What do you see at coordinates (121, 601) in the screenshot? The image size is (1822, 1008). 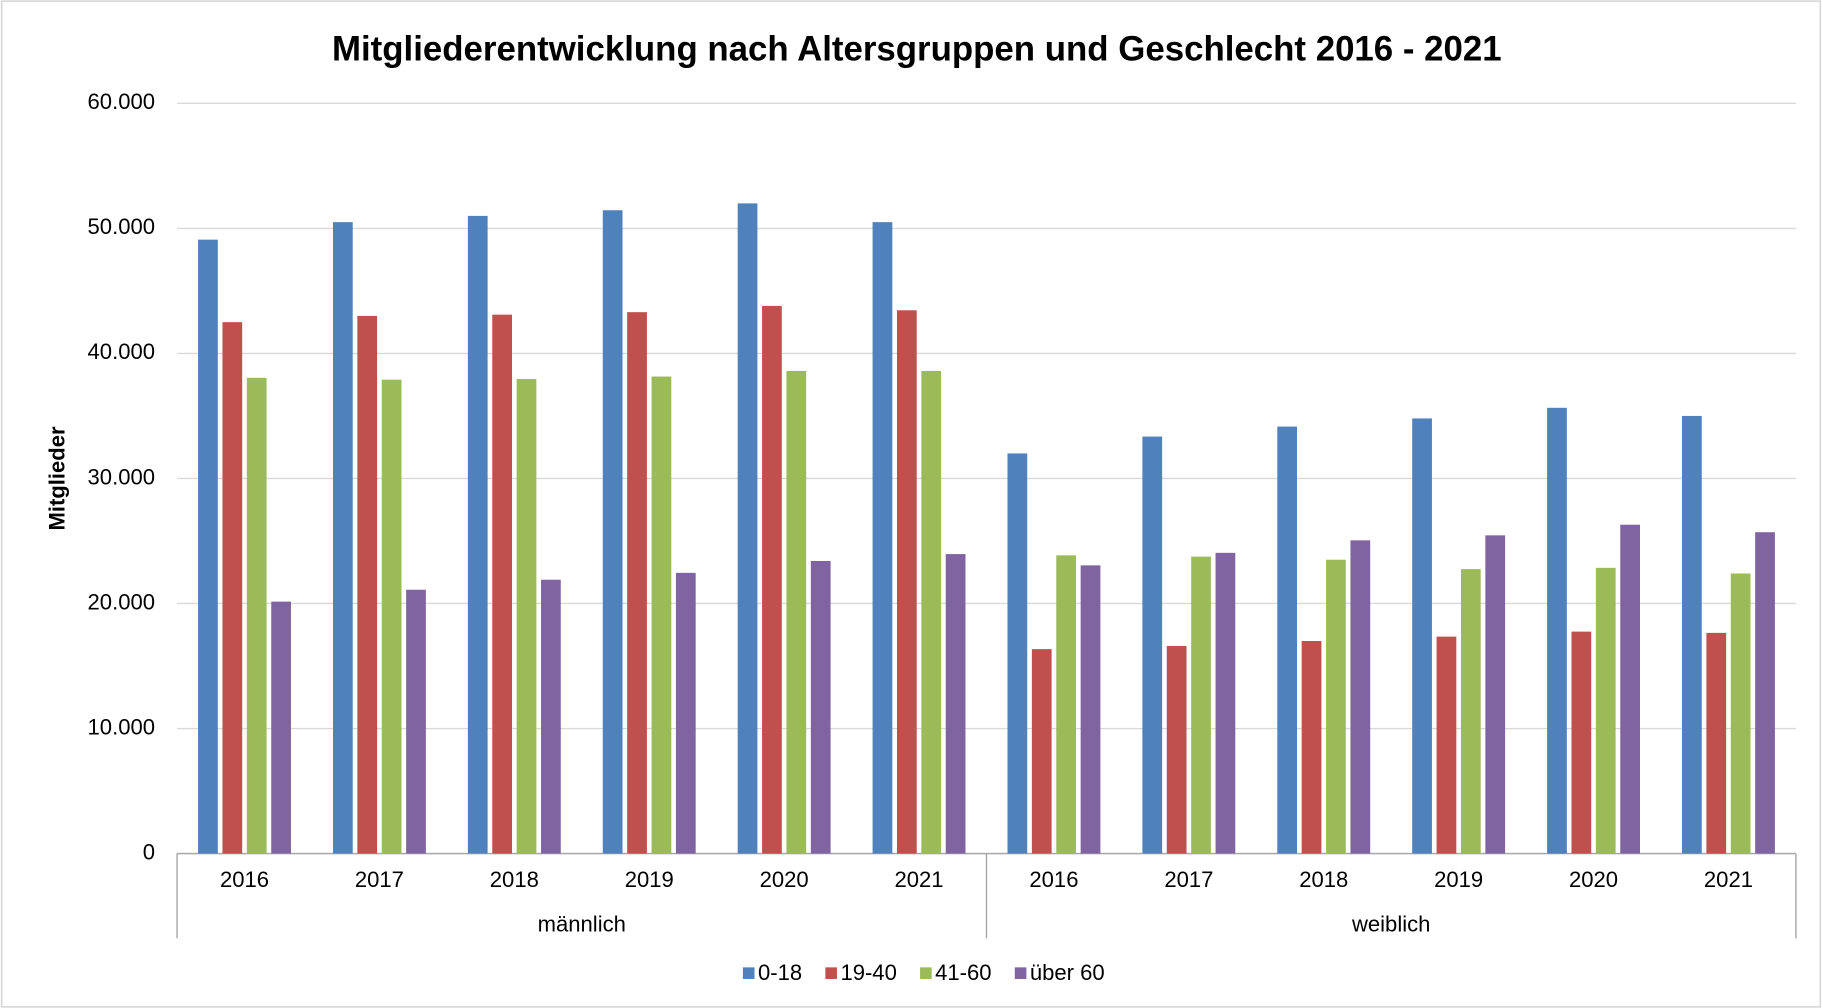 I see `y-tick-label: 20.000` at bounding box center [121, 601].